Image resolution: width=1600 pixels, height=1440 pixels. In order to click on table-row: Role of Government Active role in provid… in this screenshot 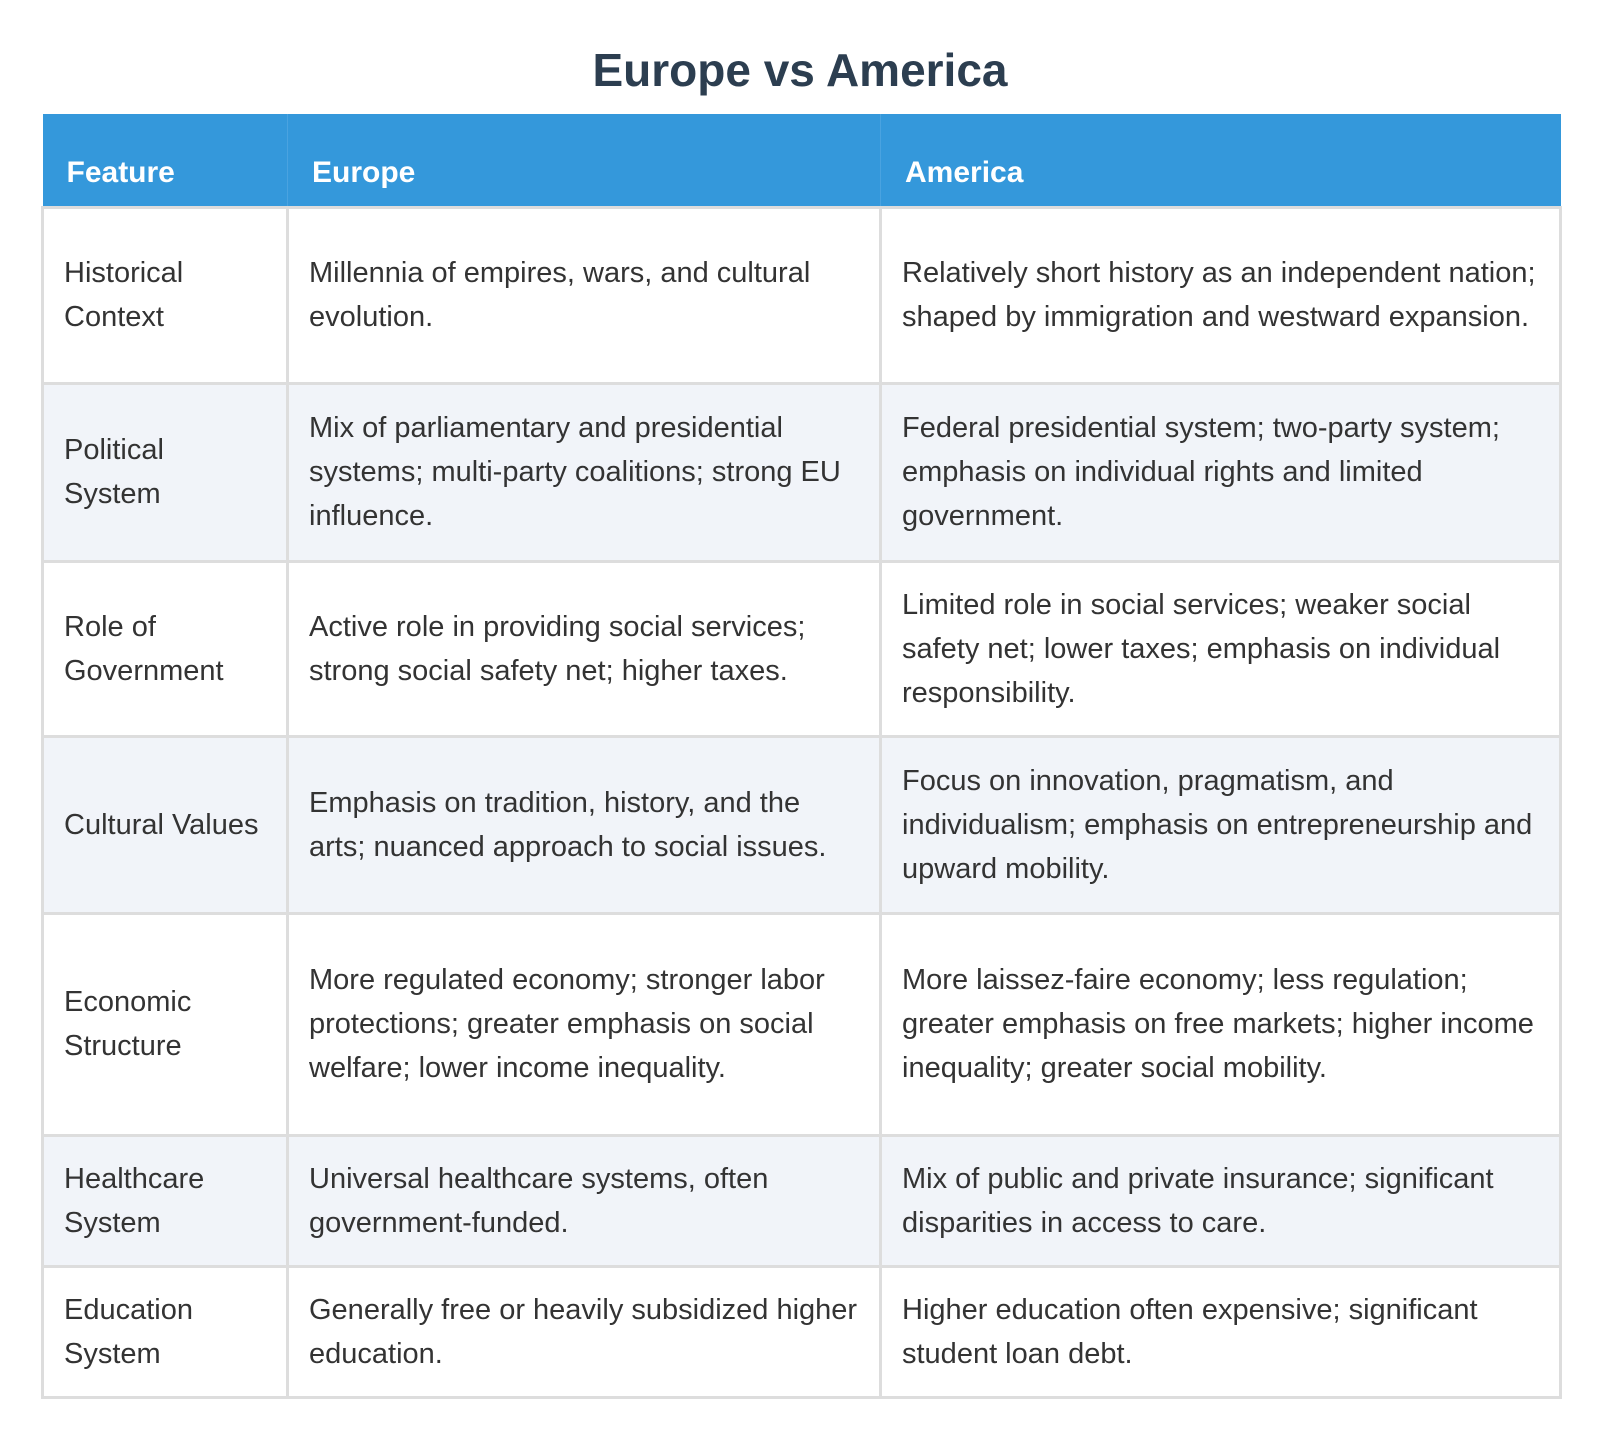, I will do `click(801, 648)`.